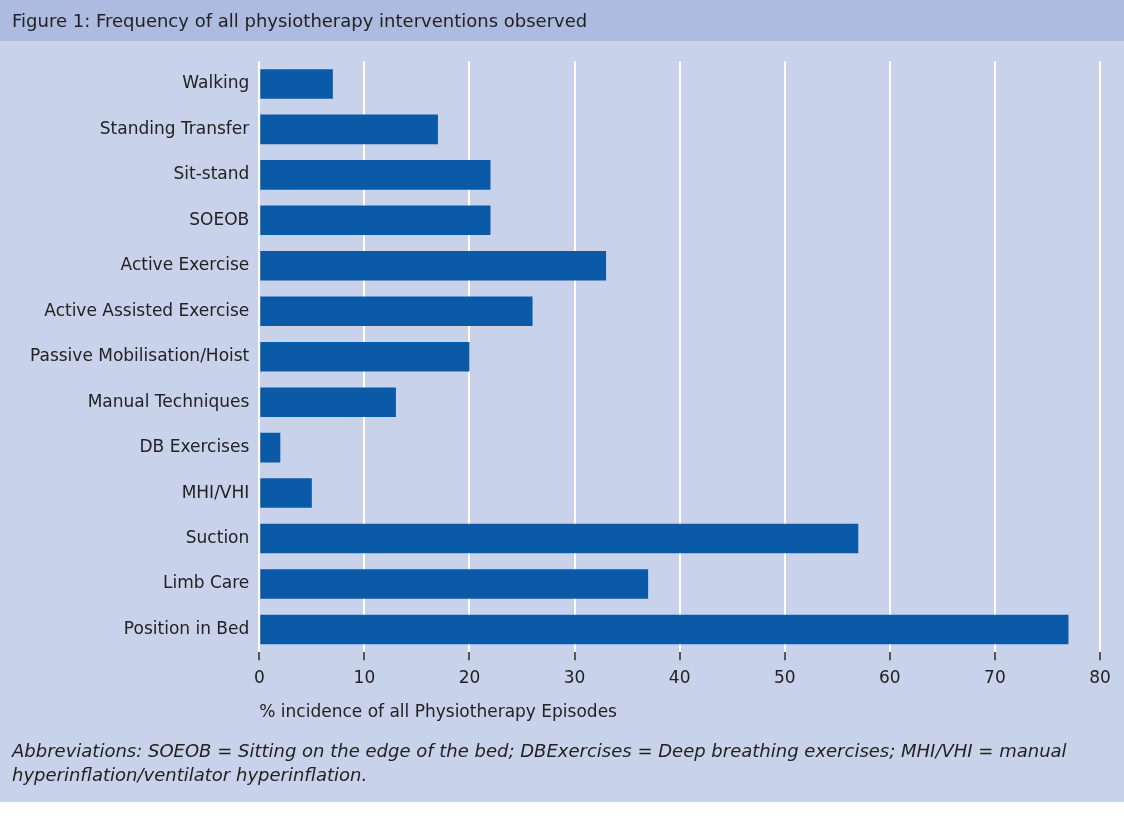 The image size is (1124, 823). What do you see at coordinates (168, 400) in the screenshot?
I see `y-tick-label: Manual Techniques` at bounding box center [168, 400].